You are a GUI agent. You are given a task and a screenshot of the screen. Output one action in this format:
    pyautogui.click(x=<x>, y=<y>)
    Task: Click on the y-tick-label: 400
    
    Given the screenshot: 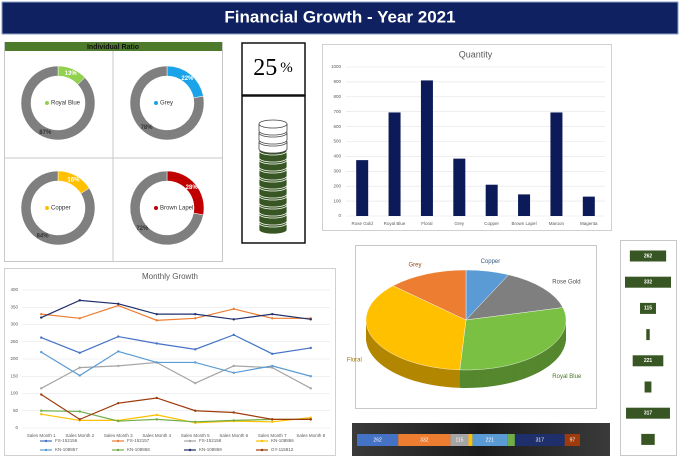 What is the action you would take?
    pyautogui.click(x=14, y=289)
    